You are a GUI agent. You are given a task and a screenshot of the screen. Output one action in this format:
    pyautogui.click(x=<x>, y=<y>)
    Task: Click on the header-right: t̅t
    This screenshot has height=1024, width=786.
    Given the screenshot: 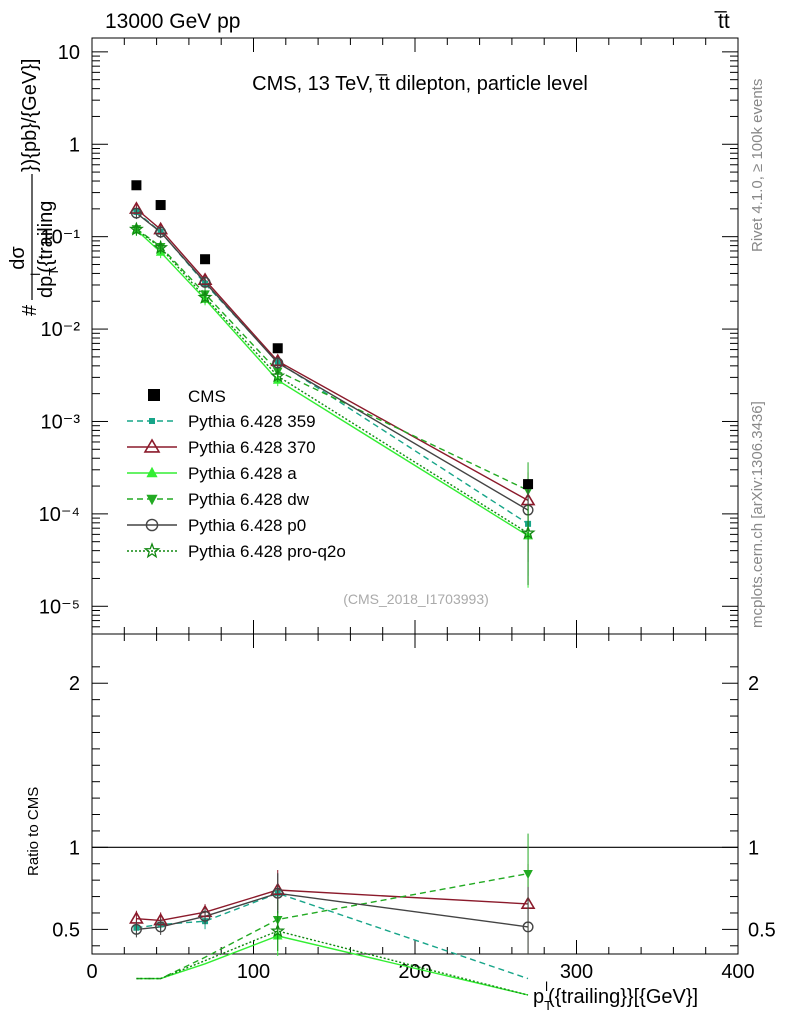 What is the action you would take?
    pyautogui.click(x=722, y=21)
    